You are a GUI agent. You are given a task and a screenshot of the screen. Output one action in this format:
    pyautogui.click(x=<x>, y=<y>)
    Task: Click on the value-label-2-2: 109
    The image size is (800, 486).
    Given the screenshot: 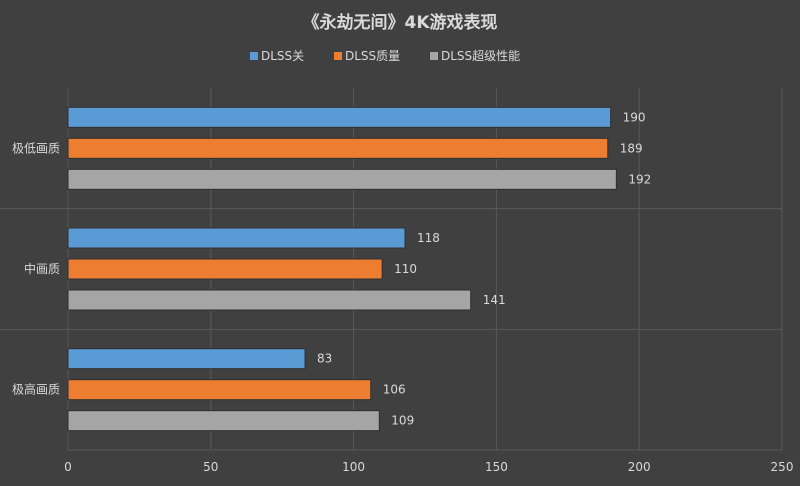 What is the action you would take?
    pyautogui.click(x=402, y=421)
    